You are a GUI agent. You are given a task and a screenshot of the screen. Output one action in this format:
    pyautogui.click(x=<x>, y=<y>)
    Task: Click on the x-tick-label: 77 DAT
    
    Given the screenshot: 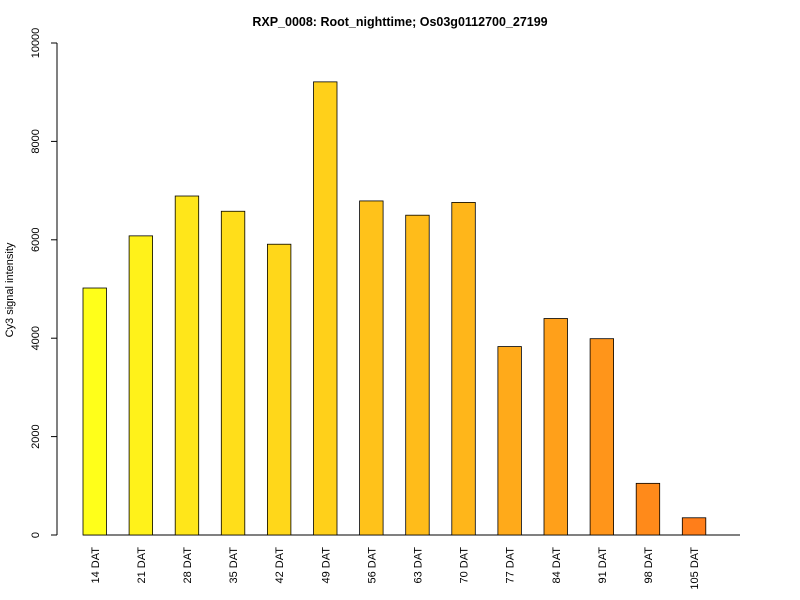 What is the action you would take?
    pyautogui.click(x=511, y=565)
    